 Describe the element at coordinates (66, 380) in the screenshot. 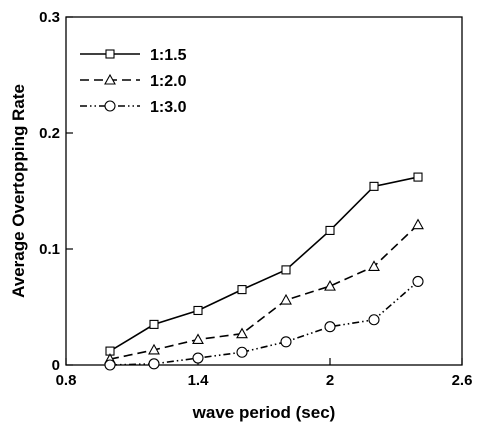

I see `x-tick-label: 0.8` at that location.